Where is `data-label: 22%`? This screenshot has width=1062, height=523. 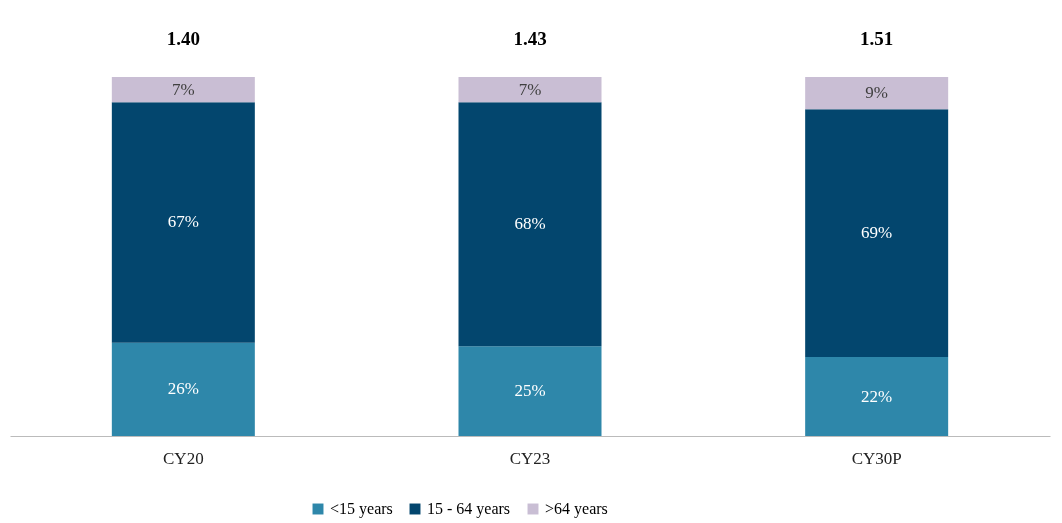
data-label: 22% is located at coordinates (877, 396).